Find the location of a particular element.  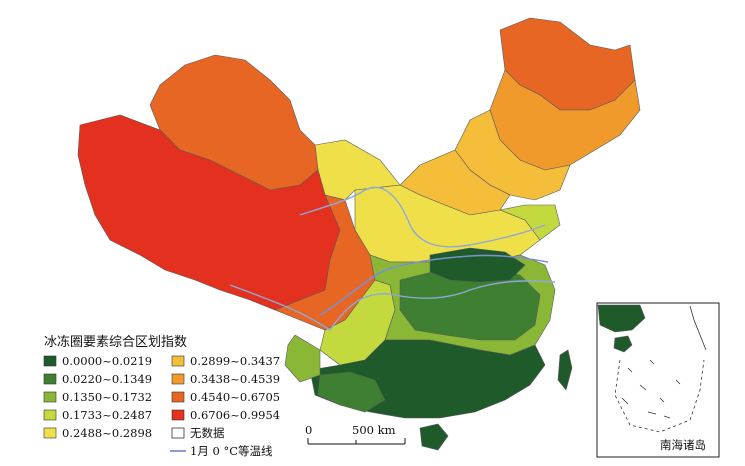

region-hainan is located at coordinates (434, 437).